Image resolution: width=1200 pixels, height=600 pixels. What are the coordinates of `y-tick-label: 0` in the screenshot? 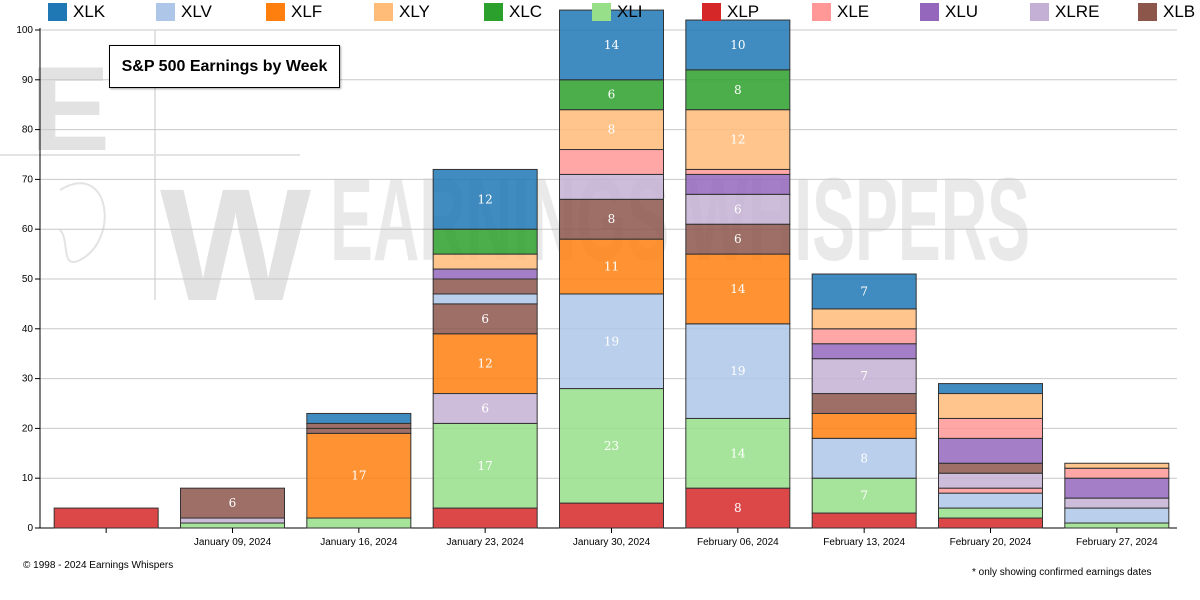 It's located at (30, 528).